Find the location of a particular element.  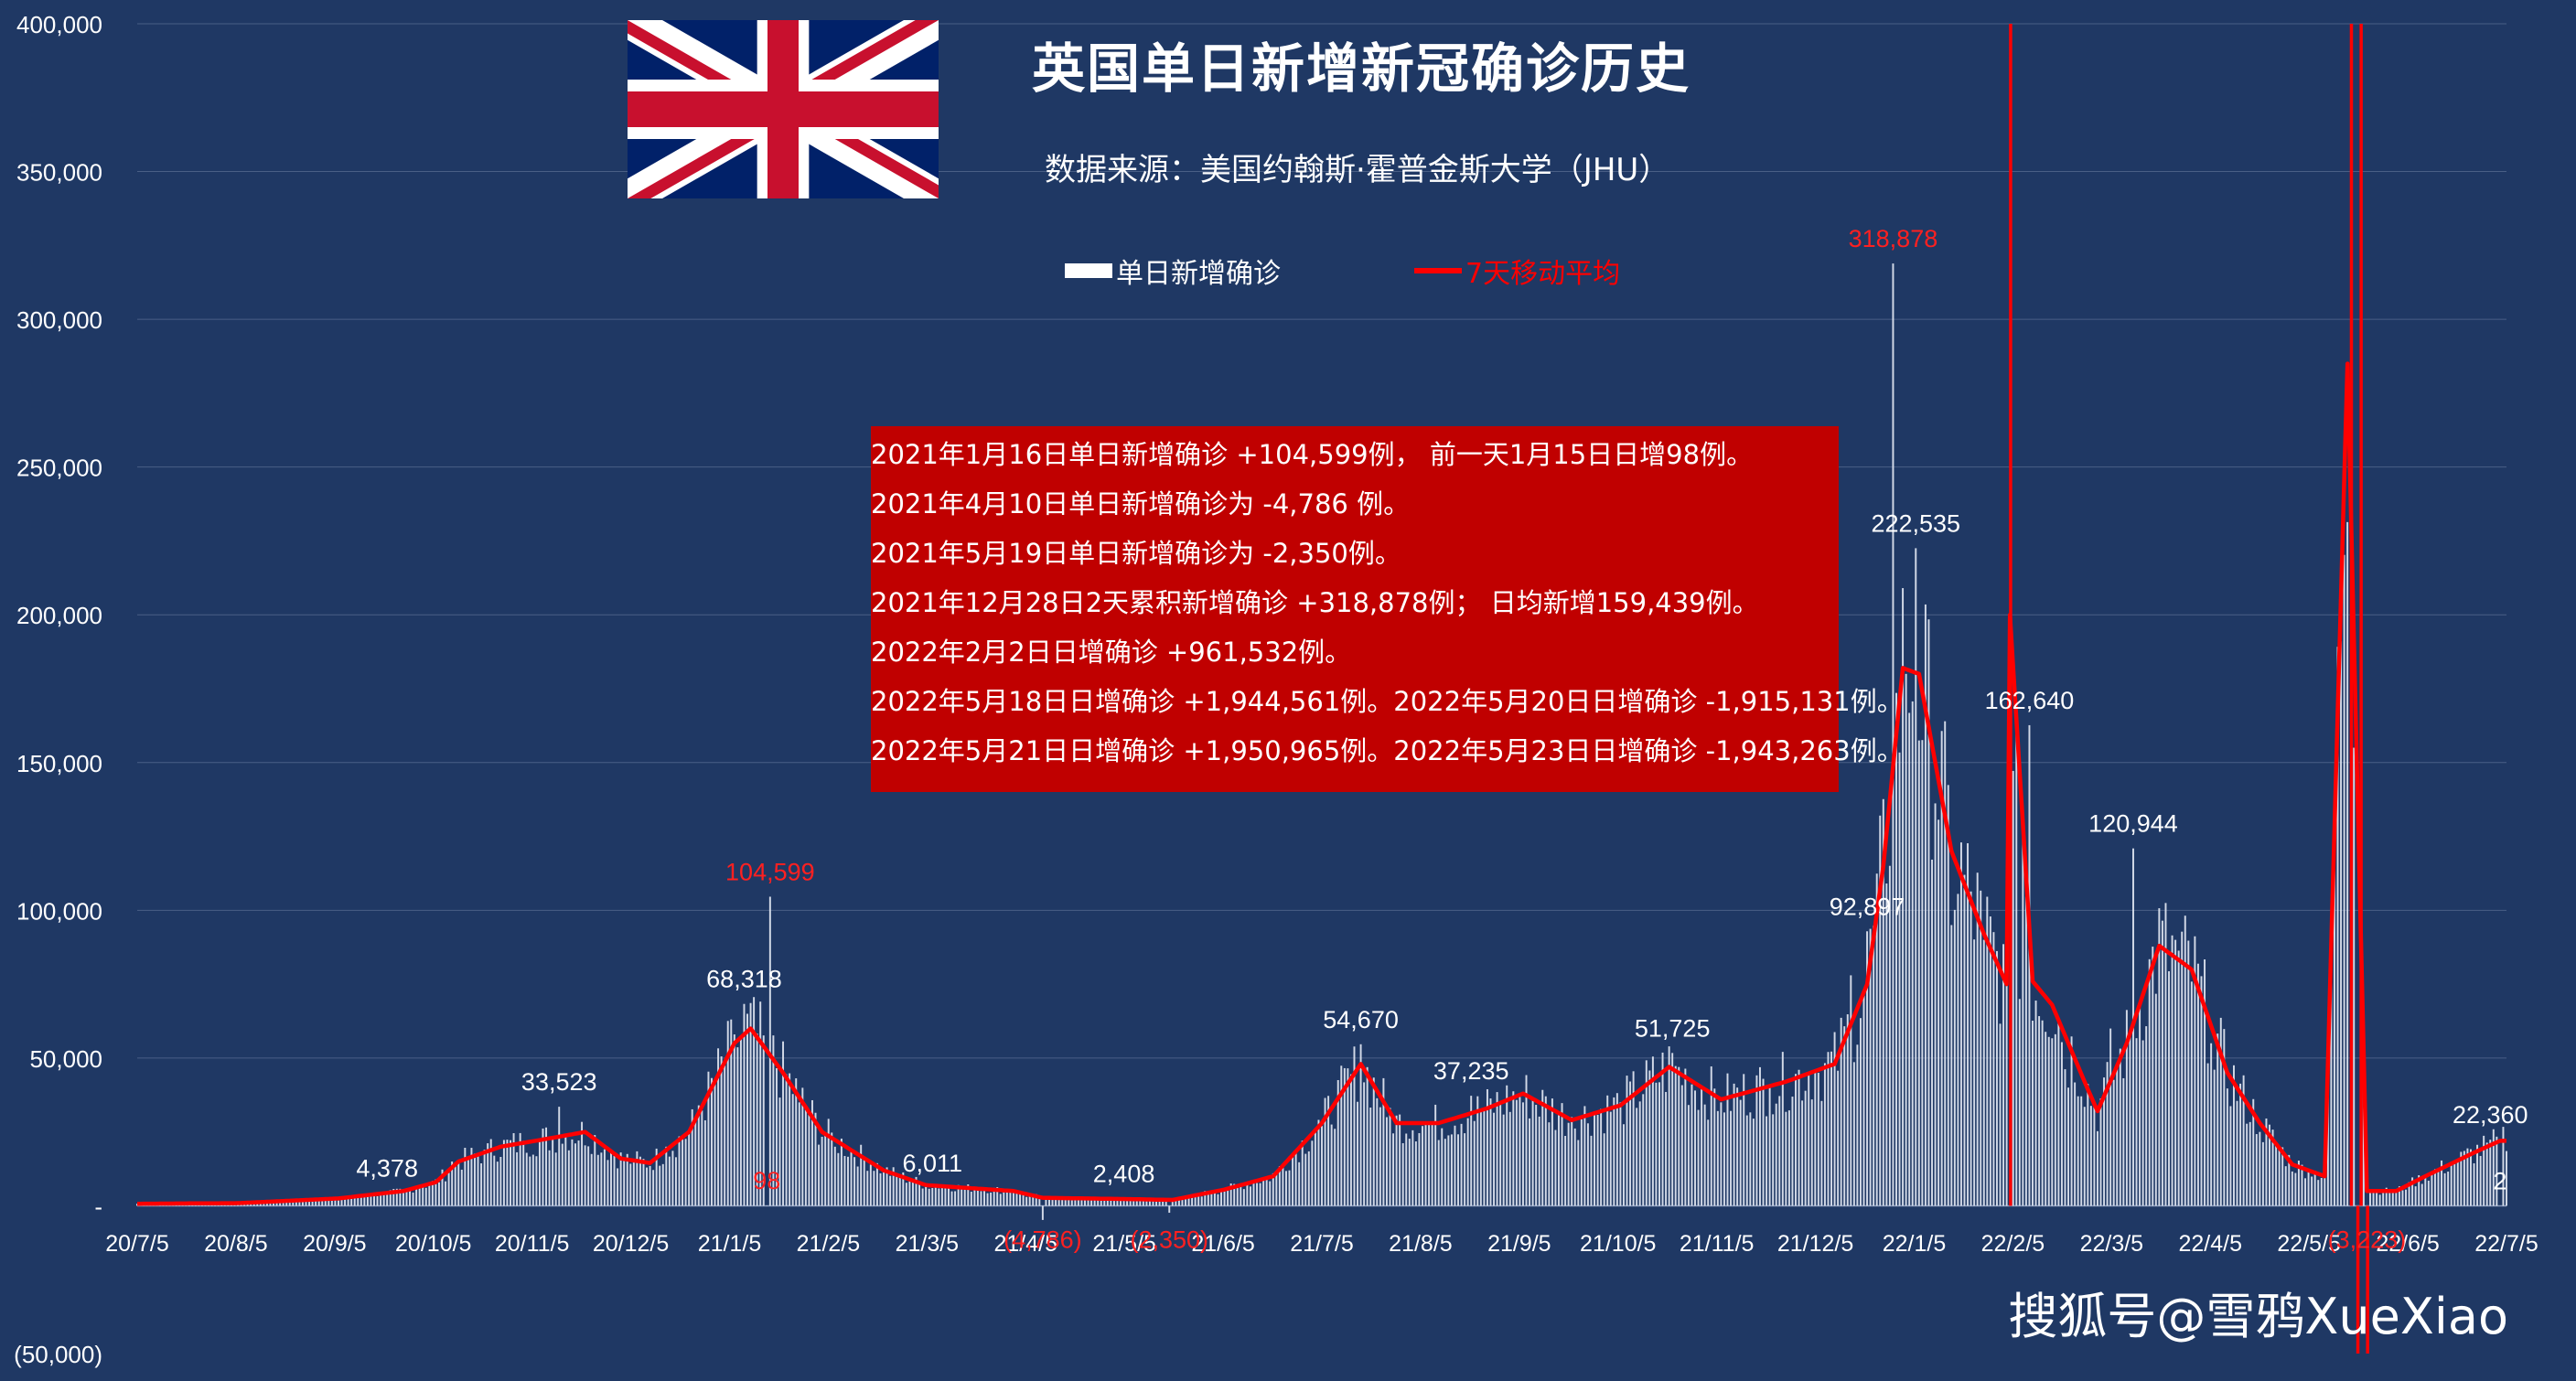

x-tick-label: 22/2/5 is located at coordinates (2013, 1244).